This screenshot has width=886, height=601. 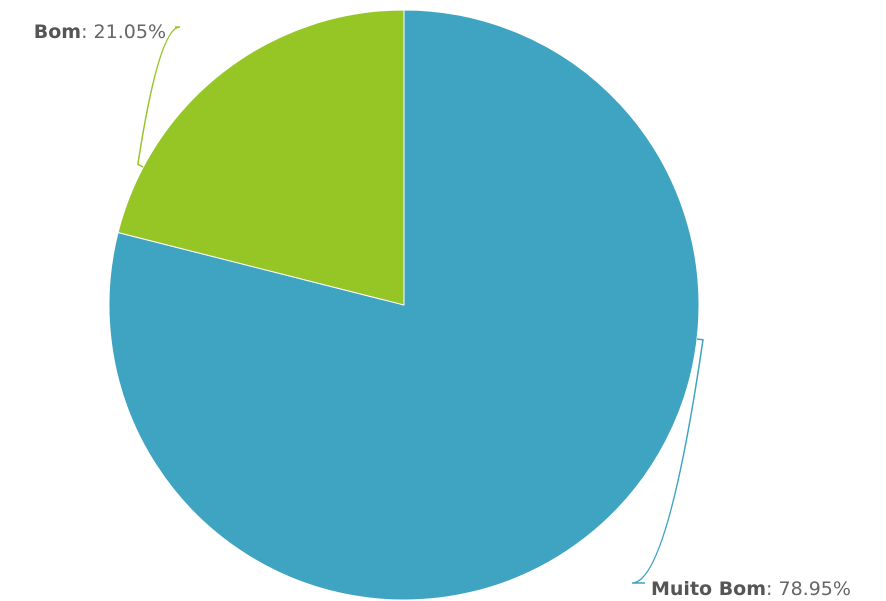 I want to click on data-label-bom-value: 21.05%, so click(x=130, y=32).